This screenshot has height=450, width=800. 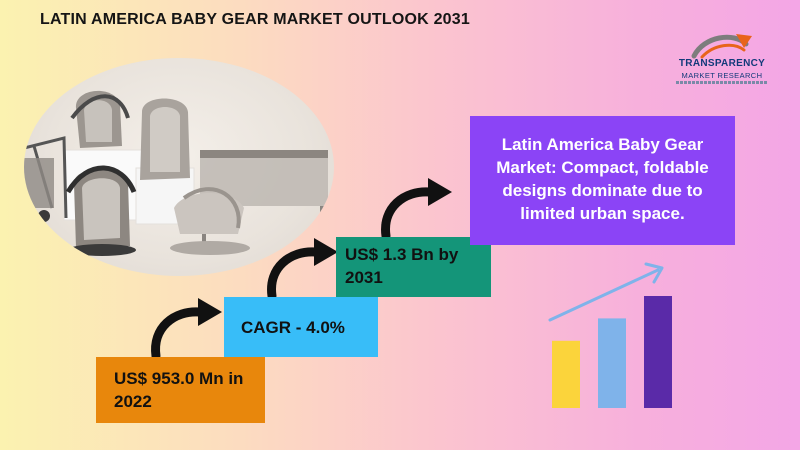 What do you see at coordinates (722, 63) in the screenshot?
I see `logo-name: TRANSPARENCY` at bounding box center [722, 63].